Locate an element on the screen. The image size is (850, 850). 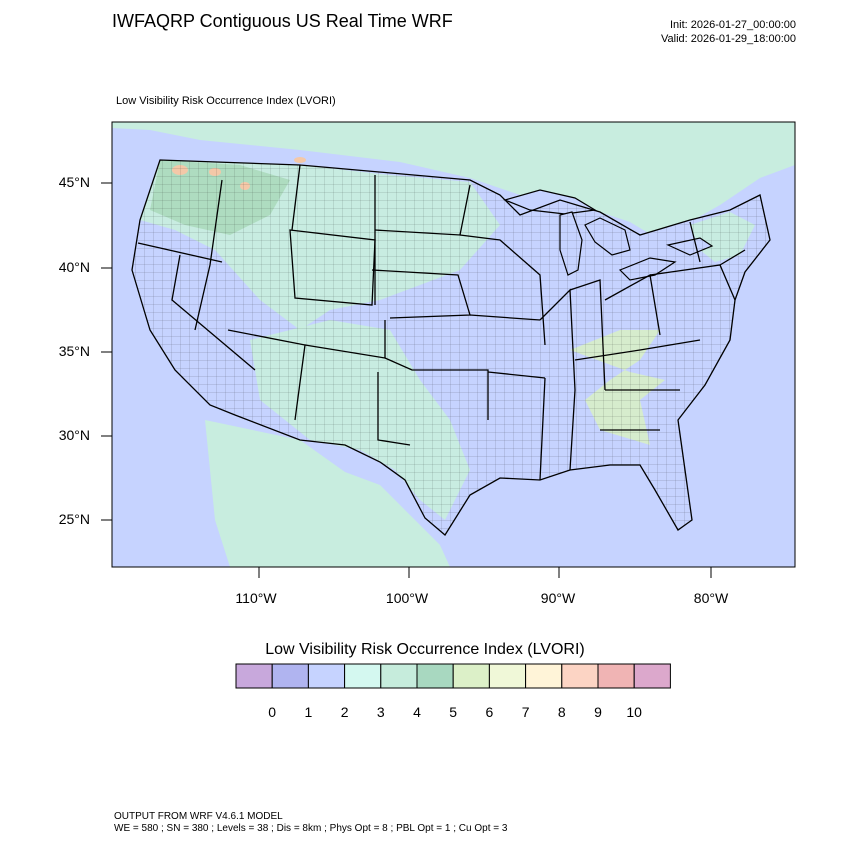
colorbar is located at coordinates (453, 676).